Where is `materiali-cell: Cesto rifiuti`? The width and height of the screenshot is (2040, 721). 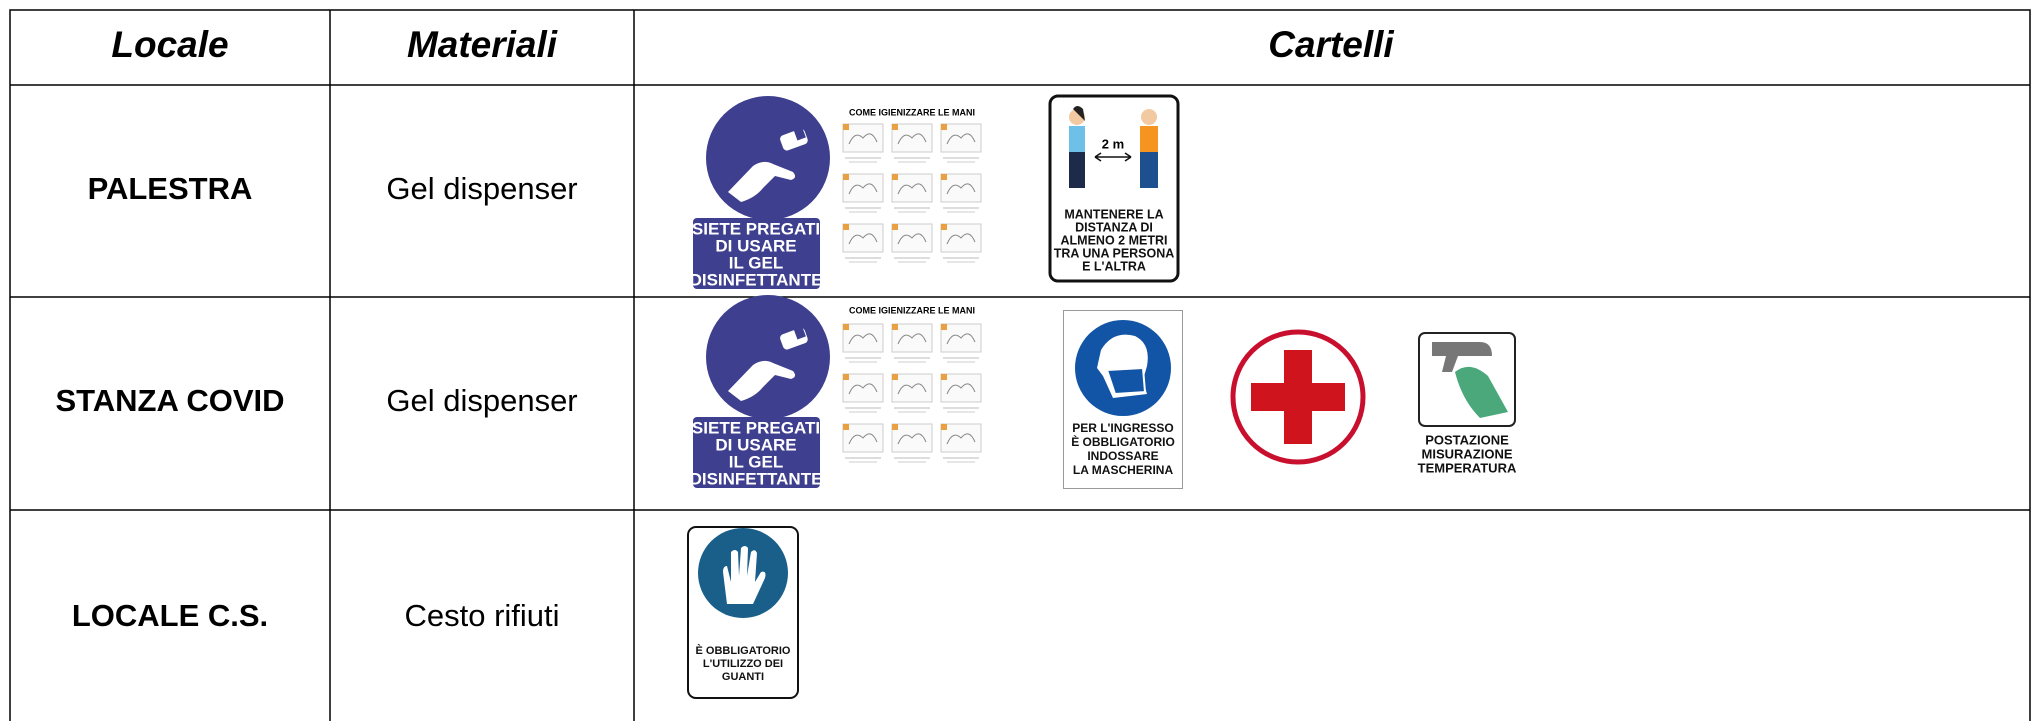 materiali-cell: Cesto rifiuti is located at coordinates (481, 615).